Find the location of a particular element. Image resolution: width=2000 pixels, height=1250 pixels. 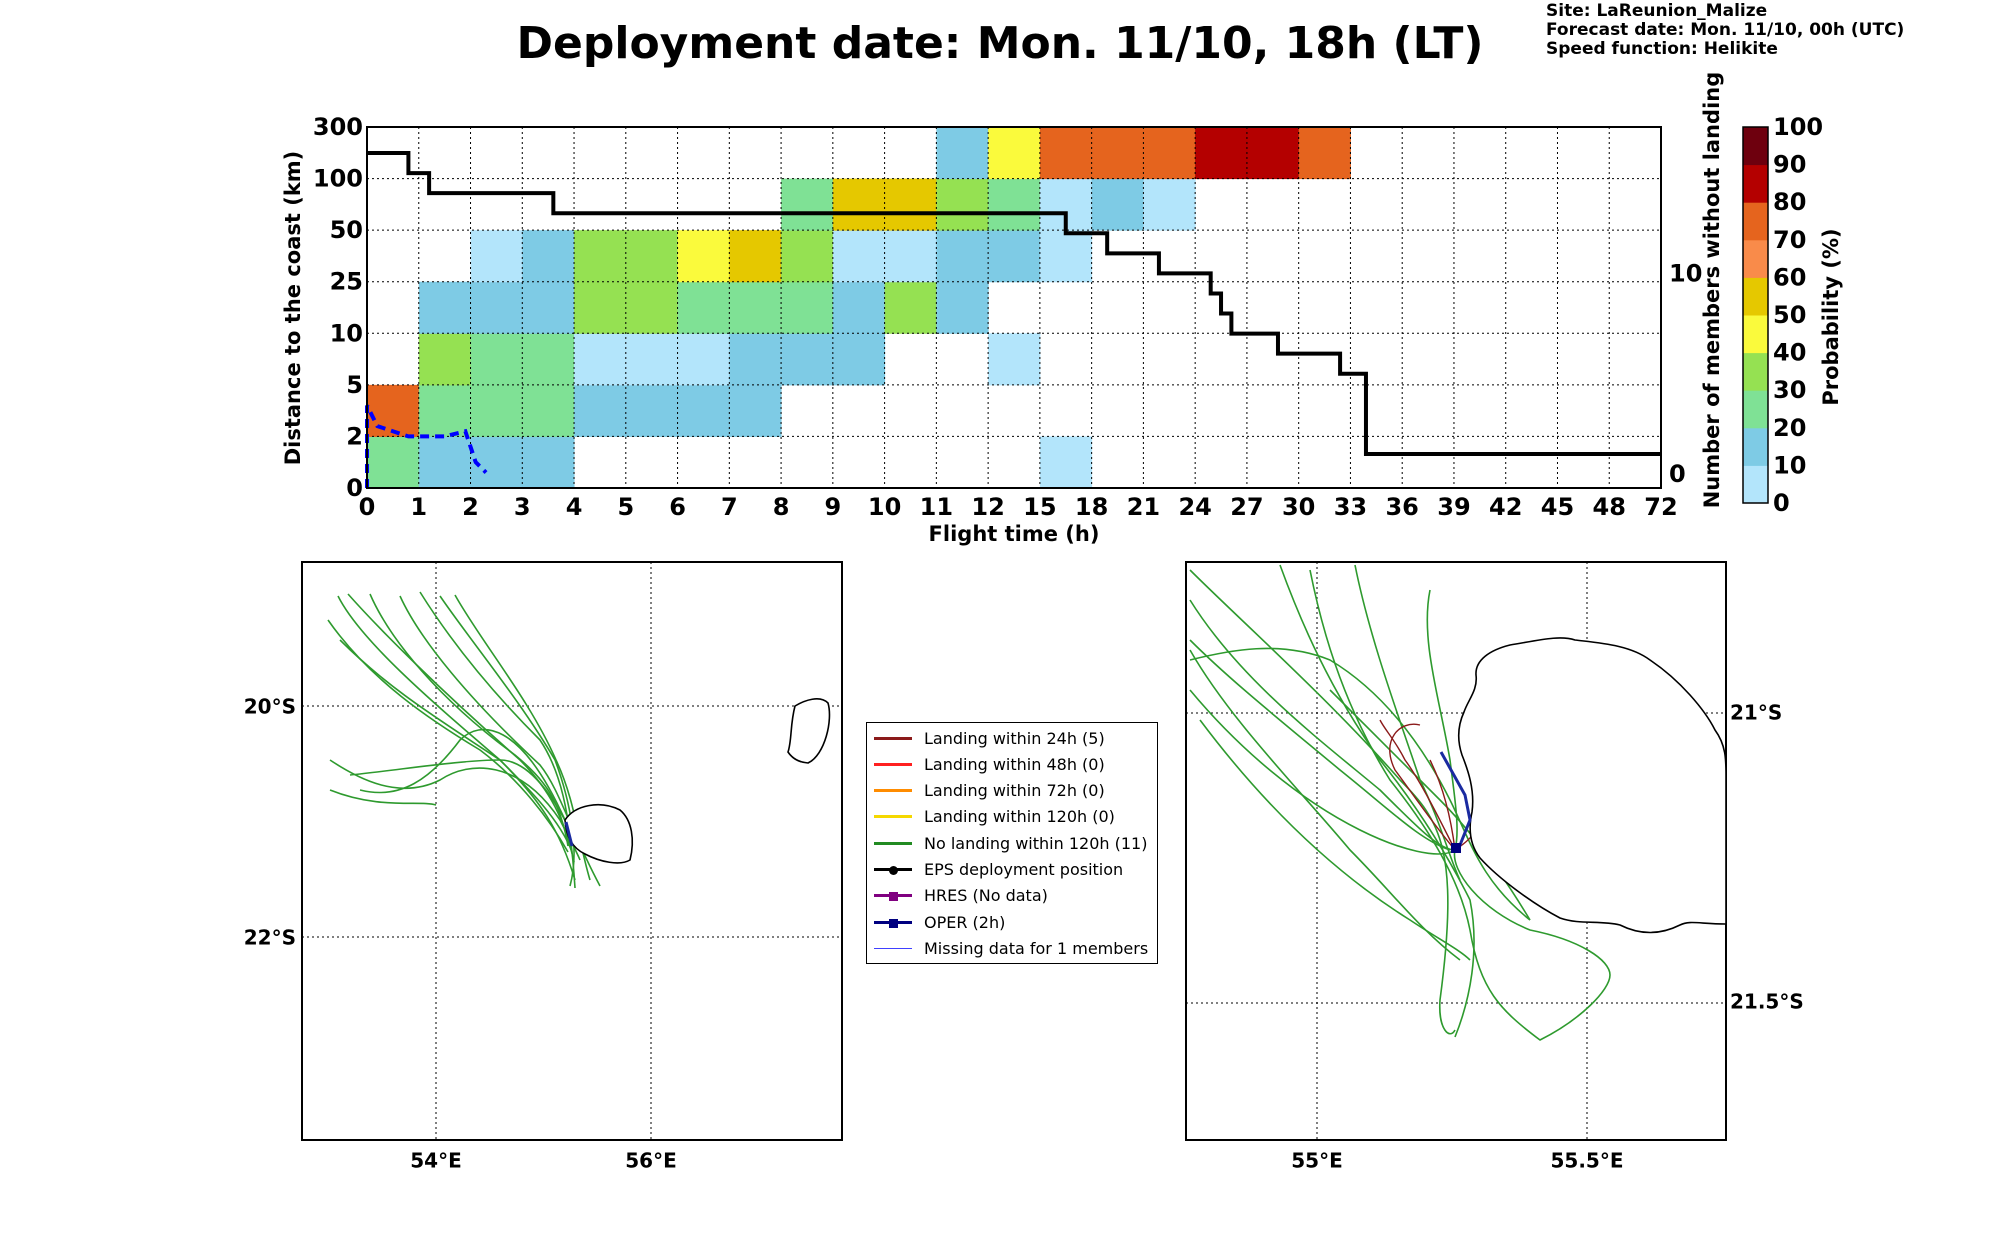

x-tick-label: 42 is located at coordinates (1505, 507).